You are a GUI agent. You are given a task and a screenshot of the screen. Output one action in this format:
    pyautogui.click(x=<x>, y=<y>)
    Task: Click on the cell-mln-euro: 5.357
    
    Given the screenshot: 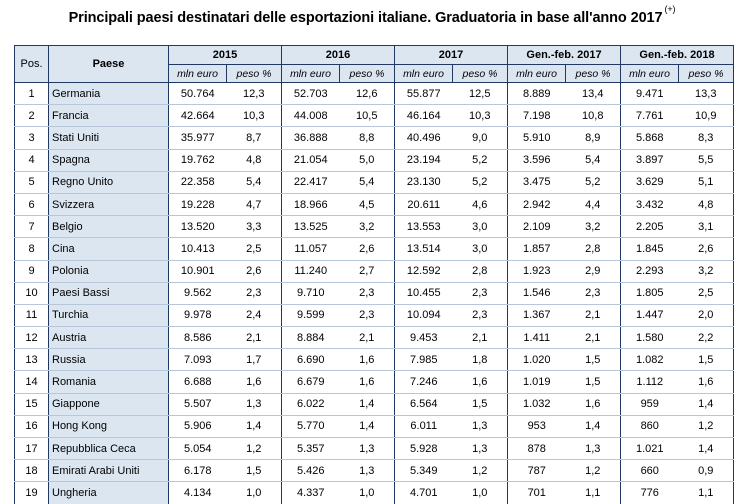 What is the action you would take?
    pyautogui.click(x=310, y=449)
    